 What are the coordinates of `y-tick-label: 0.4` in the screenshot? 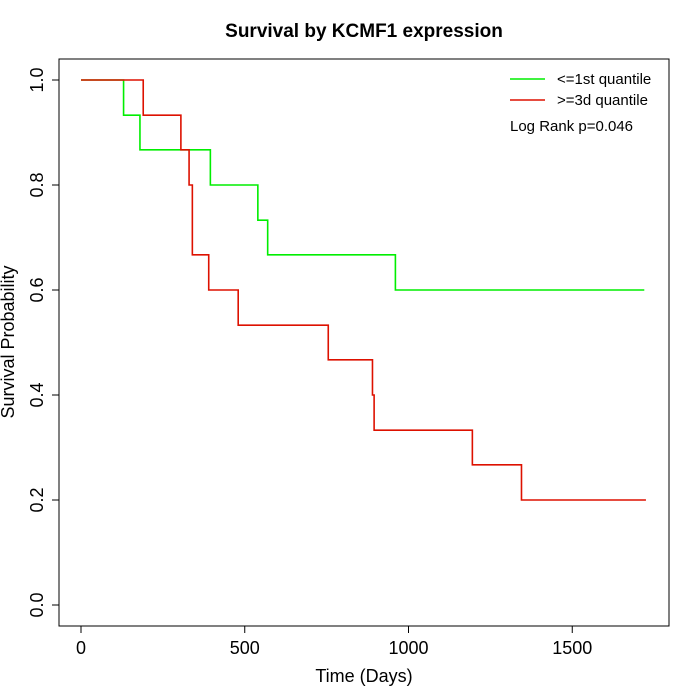 It's located at (37, 394).